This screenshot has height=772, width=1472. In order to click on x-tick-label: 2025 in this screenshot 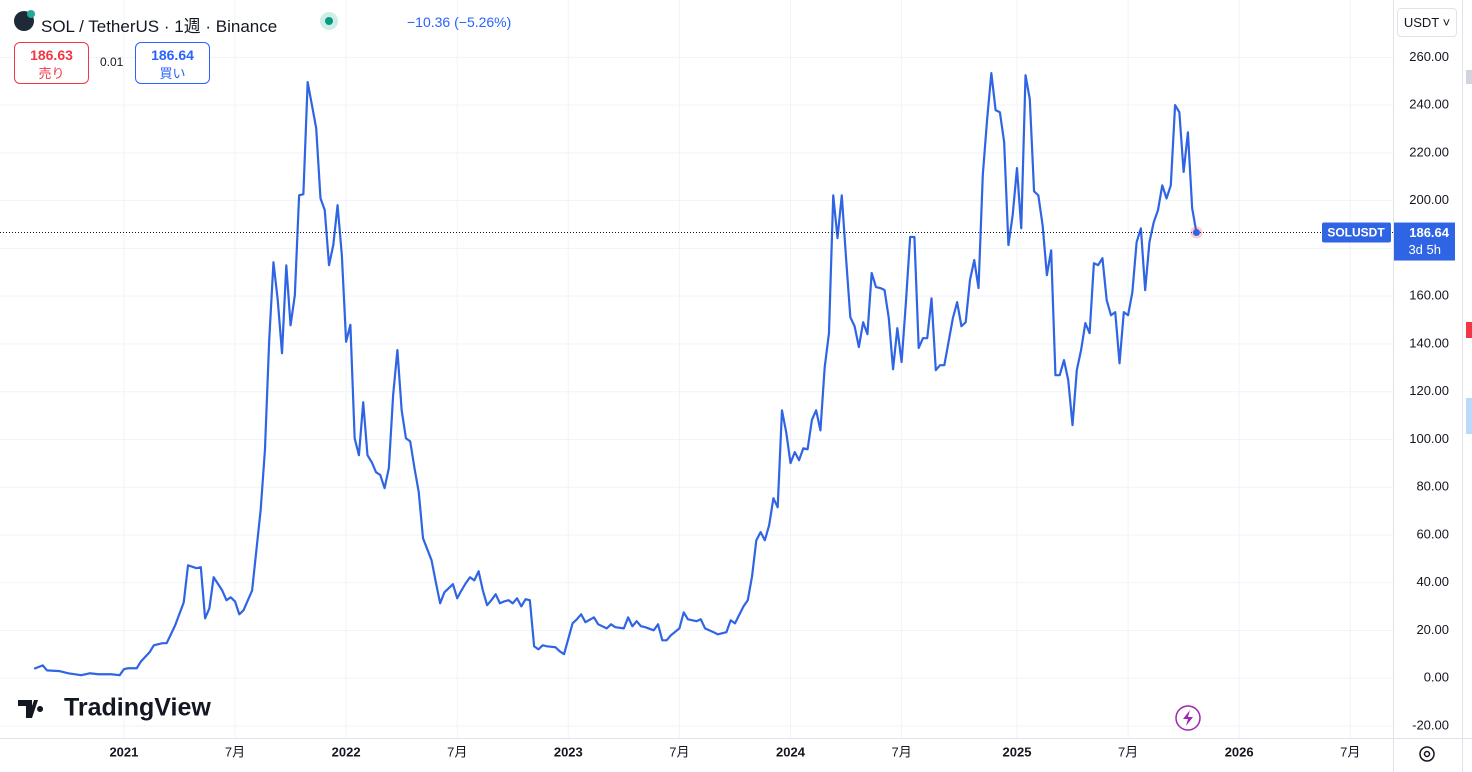, I will do `click(1017, 751)`.